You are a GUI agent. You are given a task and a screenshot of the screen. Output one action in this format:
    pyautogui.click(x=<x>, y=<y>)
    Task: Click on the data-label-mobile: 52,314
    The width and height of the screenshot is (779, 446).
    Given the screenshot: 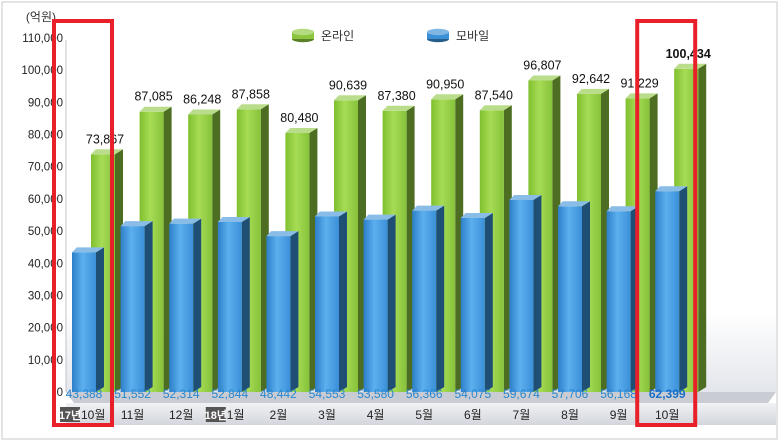 What is the action you would take?
    pyautogui.click(x=181, y=394)
    